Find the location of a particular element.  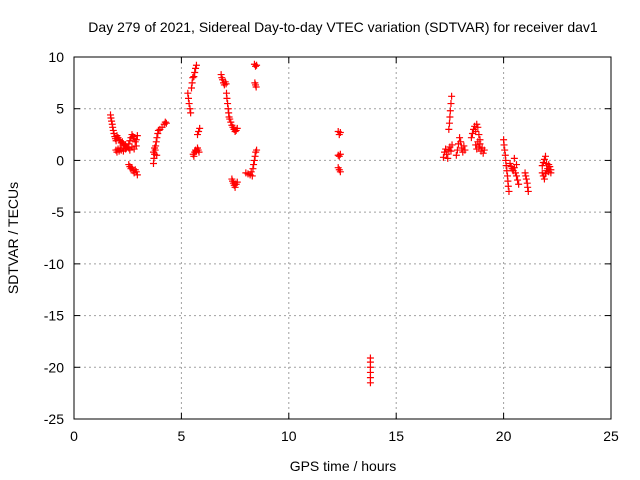

y-tick-label: 5 is located at coordinates (60, 109).